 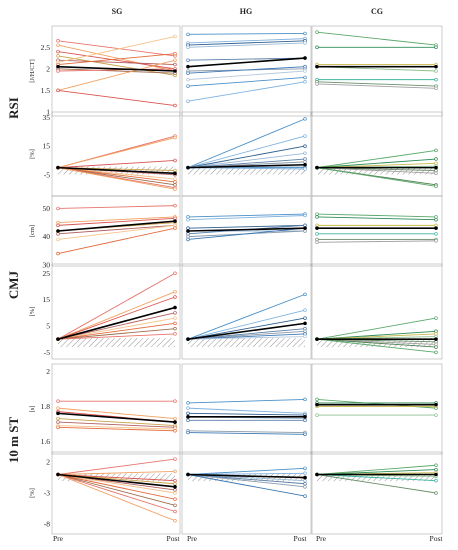 I want to click on row-label-cmj: CMJ, so click(x=13, y=284).